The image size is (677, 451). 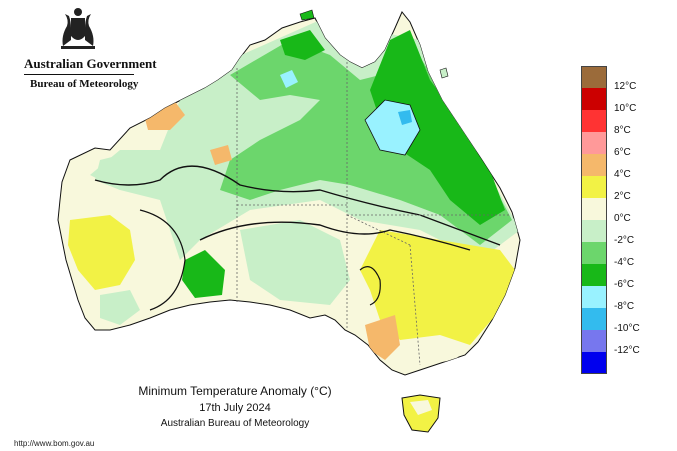 What do you see at coordinates (437, 127) in the screenshot?
I see `anomaly-zone-minus6-northeast` at bounding box center [437, 127].